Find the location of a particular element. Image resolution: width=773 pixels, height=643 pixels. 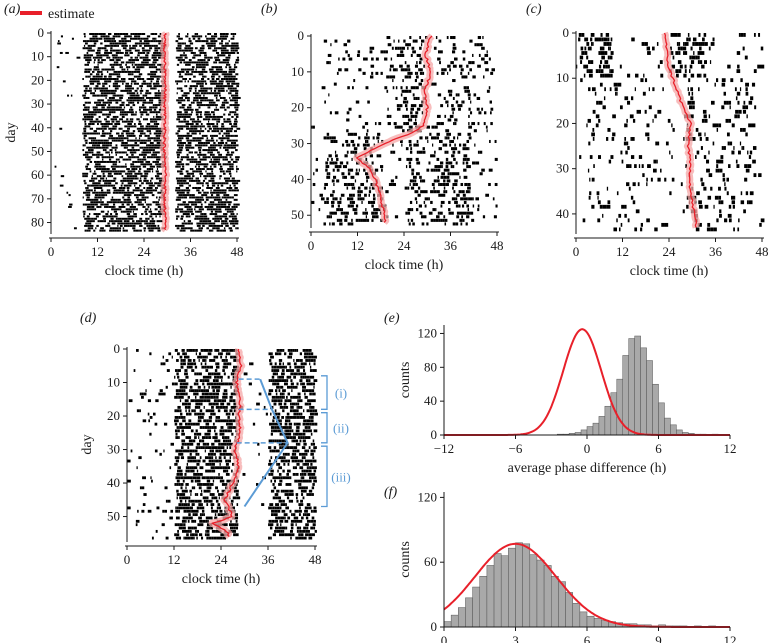

panel-label-e: (e) is located at coordinates (392, 318).